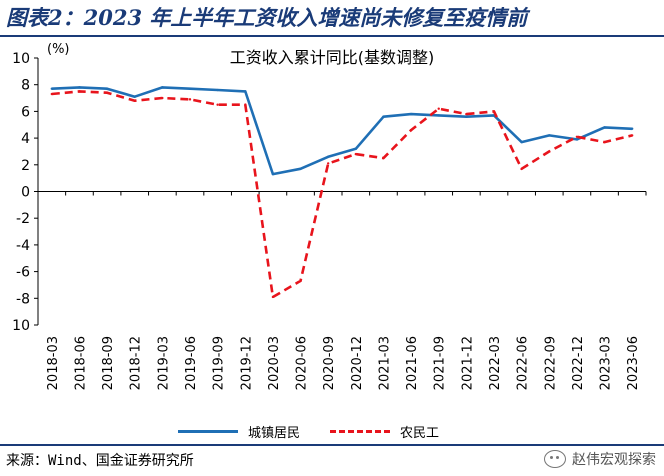 The image size is (664, 476). Describe the element at coordinates (332, 445) in the screenshot. I see `bottom-divider` at that location.